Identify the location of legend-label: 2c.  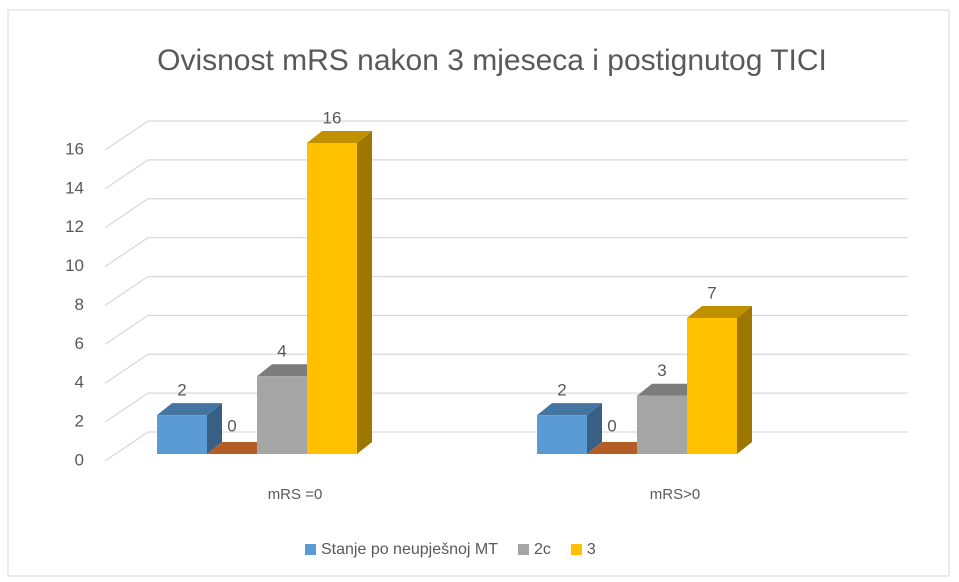
(542, 549).